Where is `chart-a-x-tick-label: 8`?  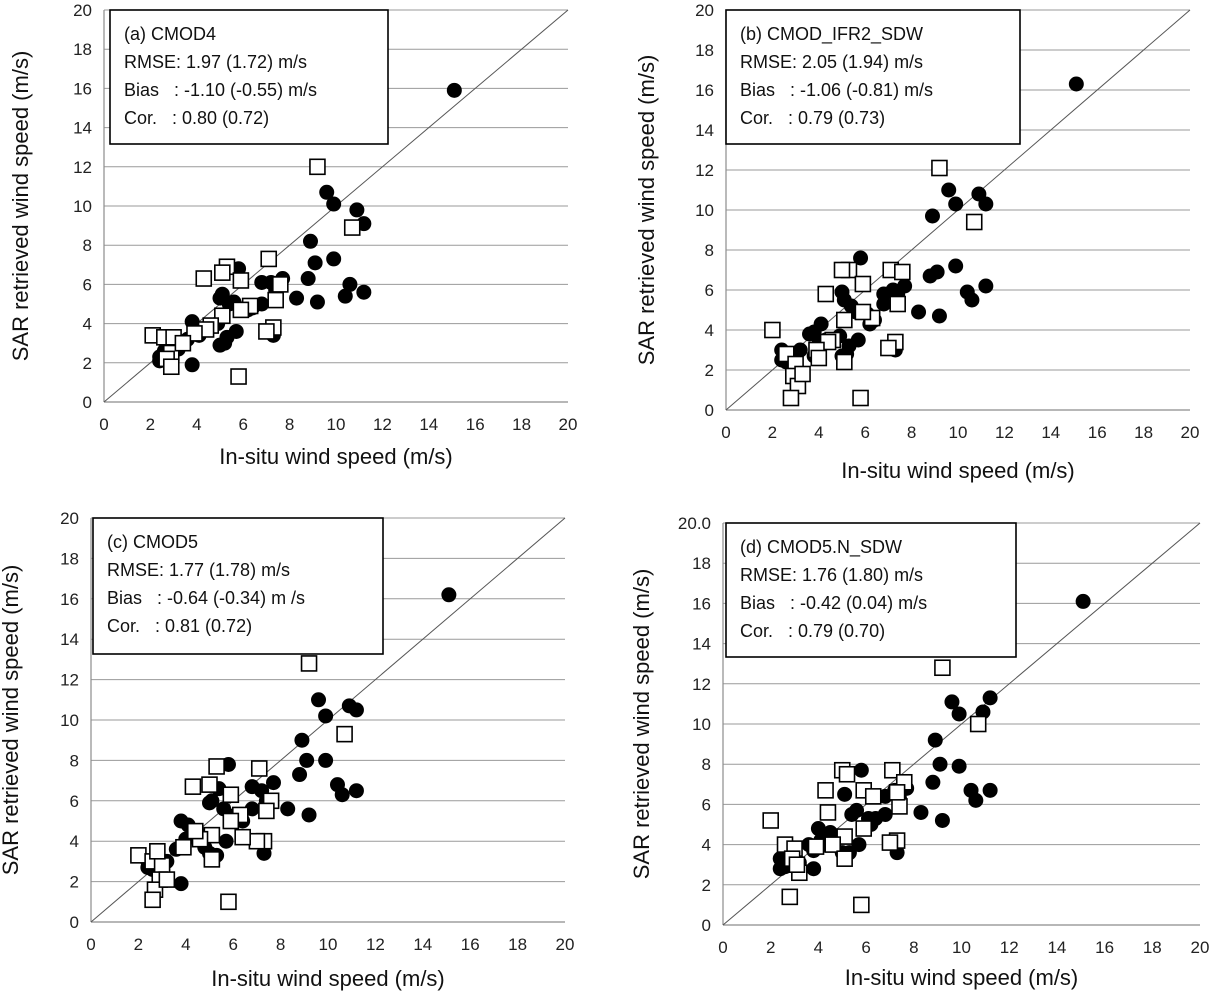 chart-a-x-tick-label: 8 is located at coordinates (289, 424).